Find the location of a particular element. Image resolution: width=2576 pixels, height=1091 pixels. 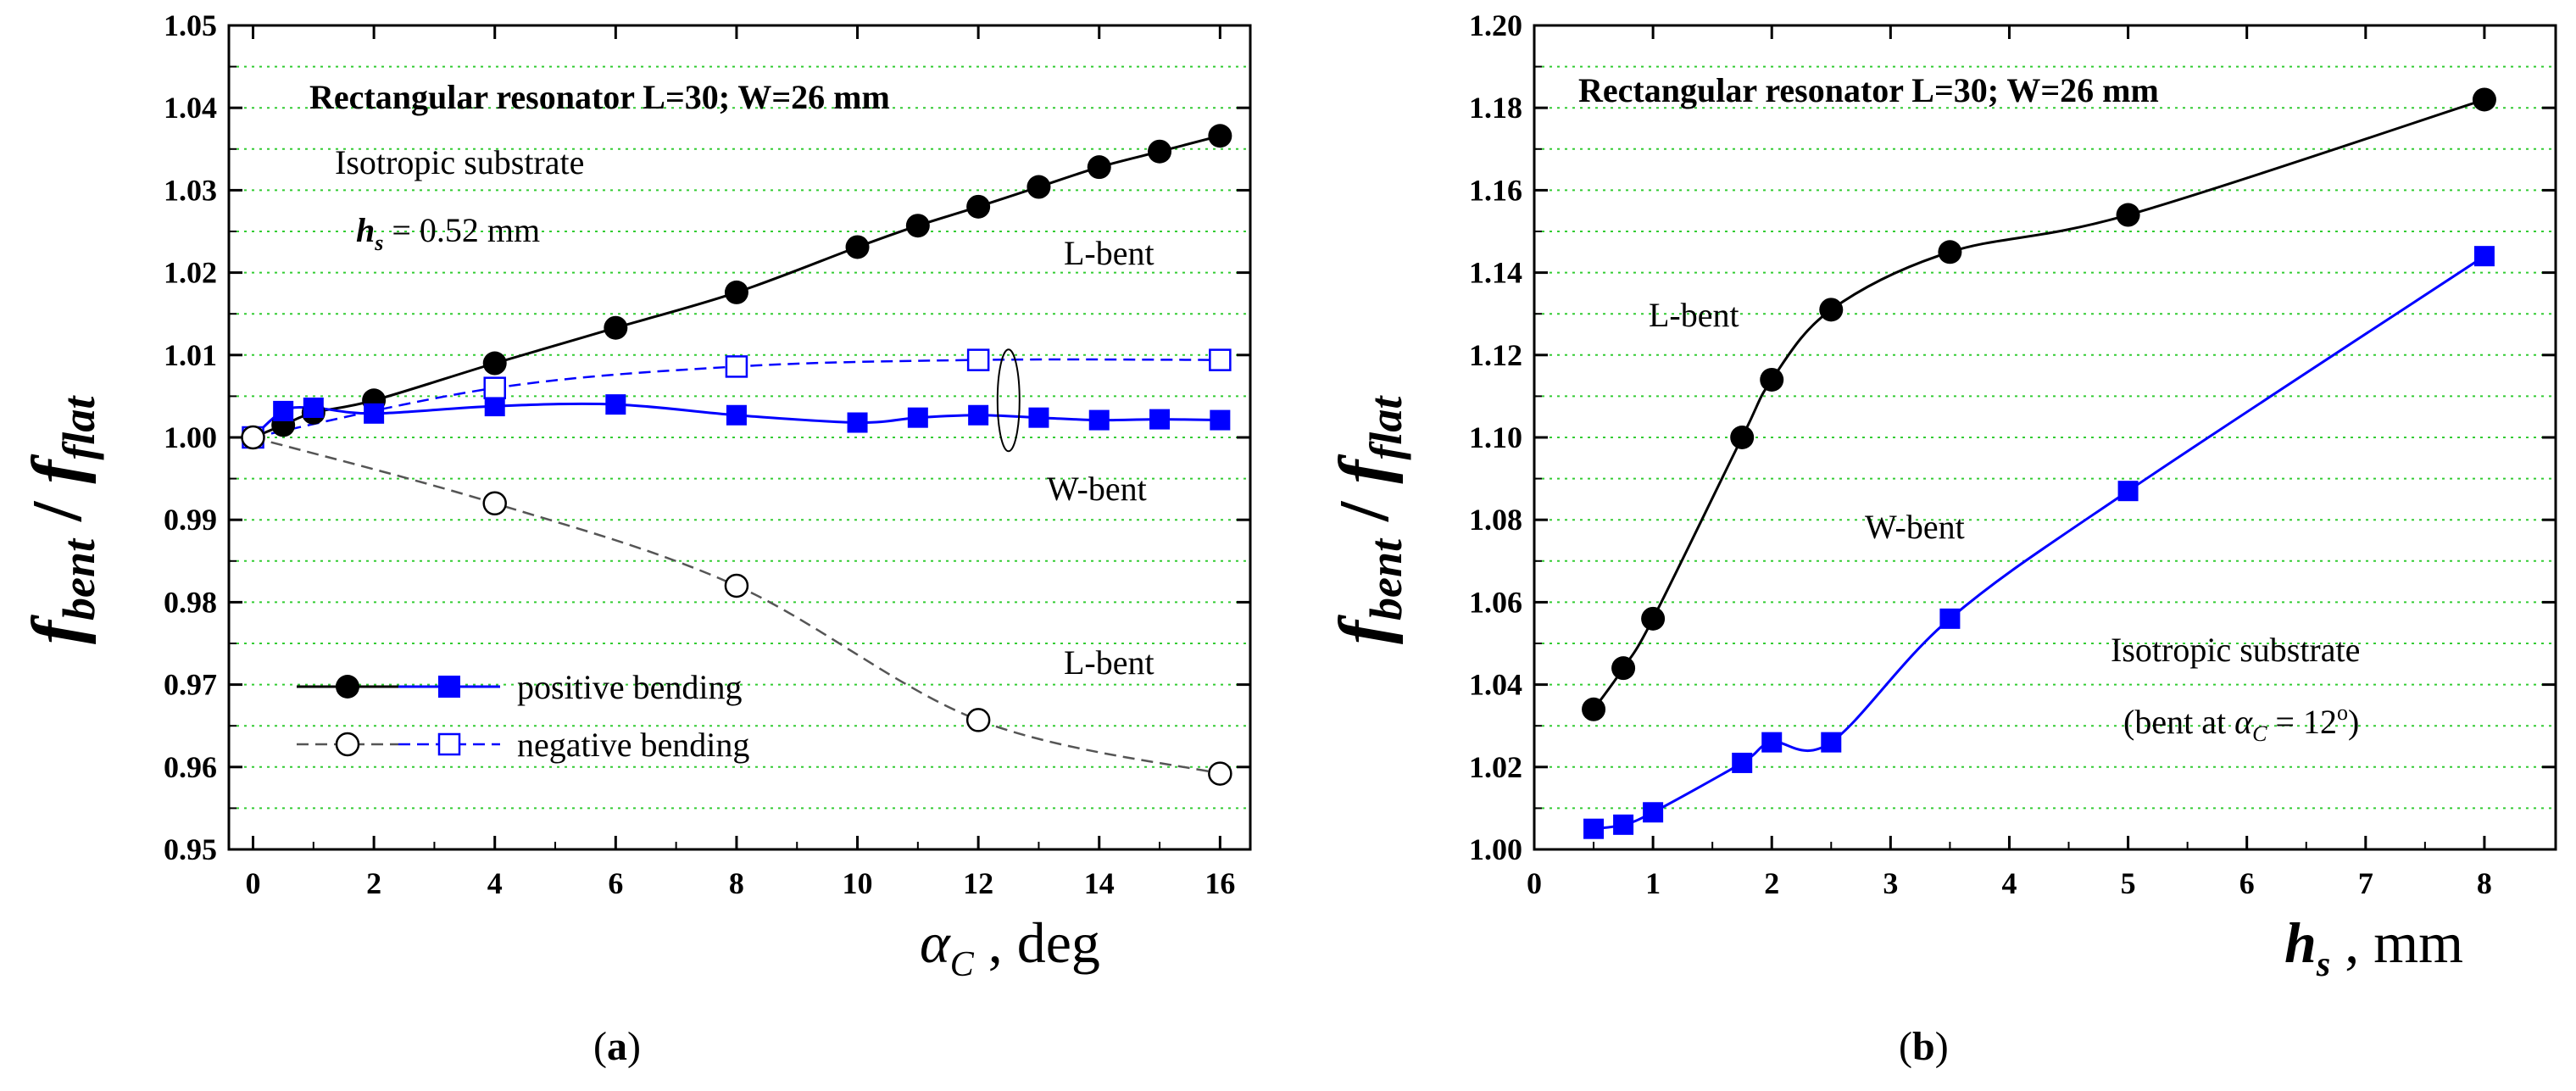

y-label-sub-flat-b: flat is located at coordinates (1385, 428).